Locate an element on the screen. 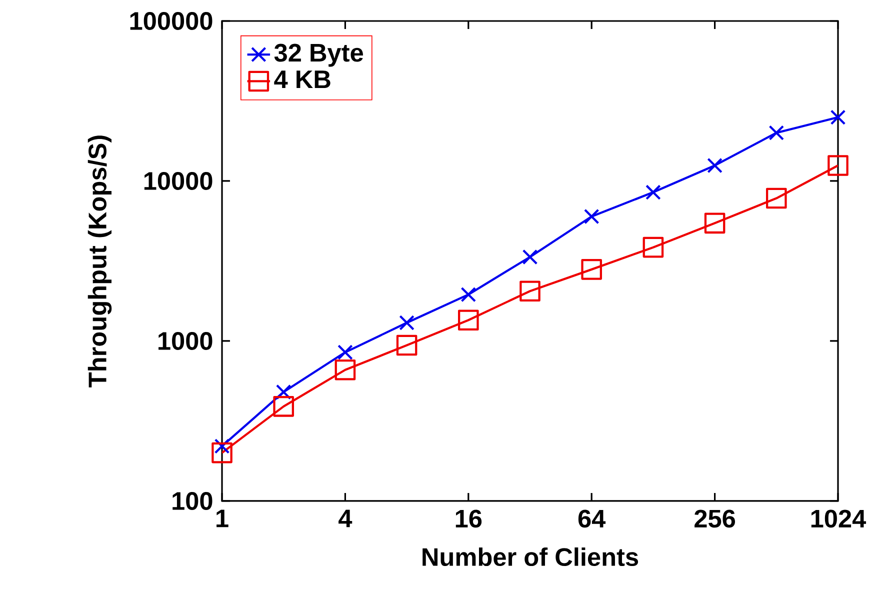  legend-label: 4 KB is located at coordinates (302, 79).